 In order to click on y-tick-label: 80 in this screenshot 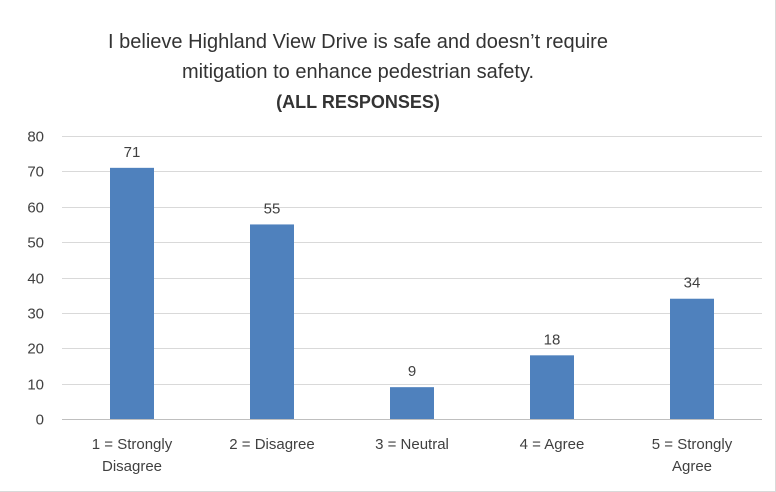, I will do `click(35, 137)`.